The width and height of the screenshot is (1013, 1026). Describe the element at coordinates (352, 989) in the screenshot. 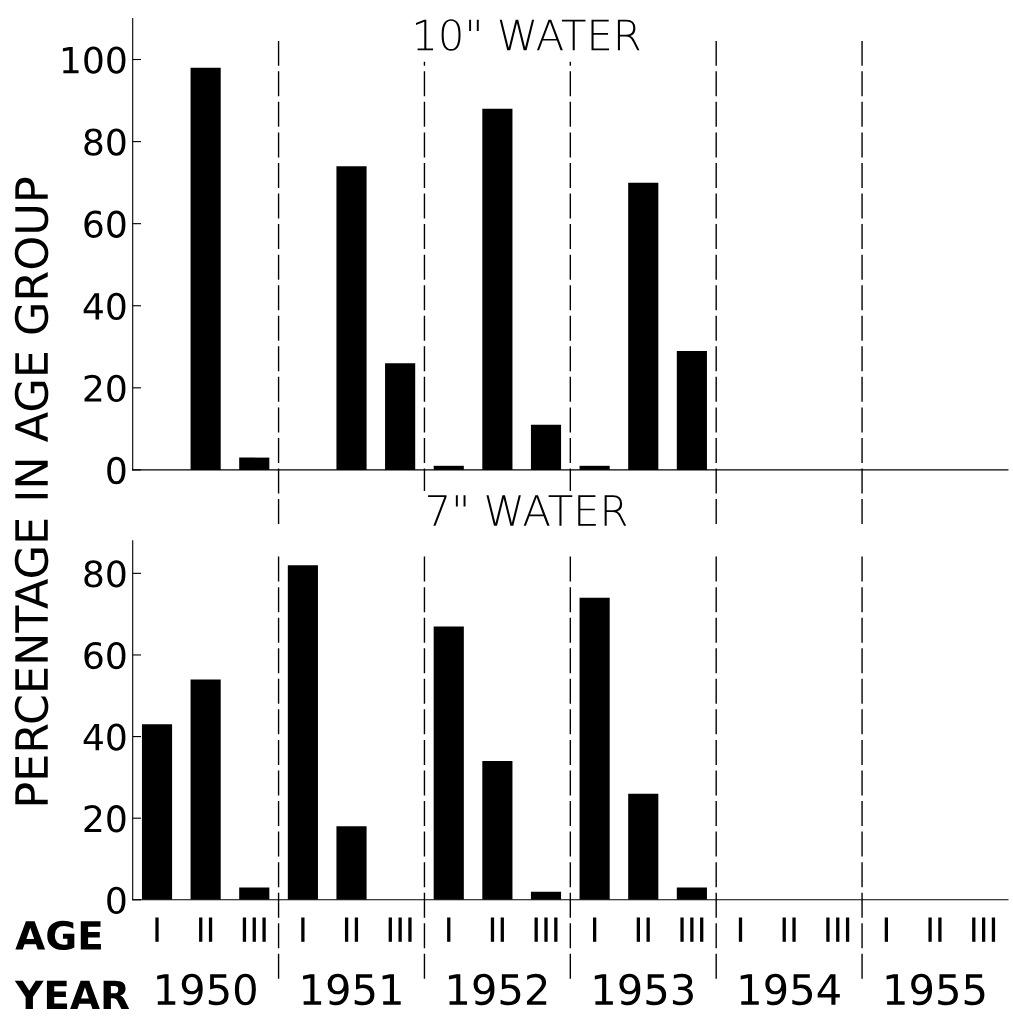

I see `text: 1951` at that location.